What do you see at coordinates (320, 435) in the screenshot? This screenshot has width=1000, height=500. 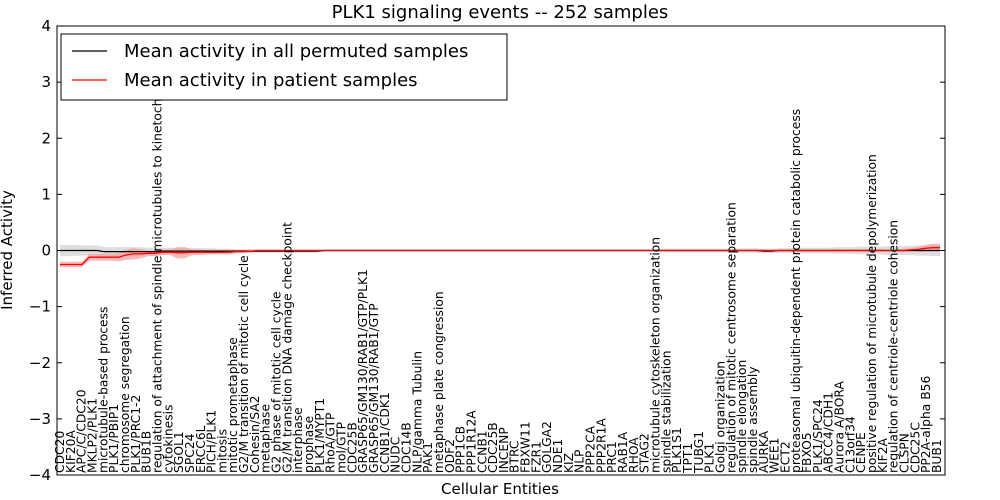 I see `entity-label: PLK1/MYPT1` at bounding box center [320, 435].